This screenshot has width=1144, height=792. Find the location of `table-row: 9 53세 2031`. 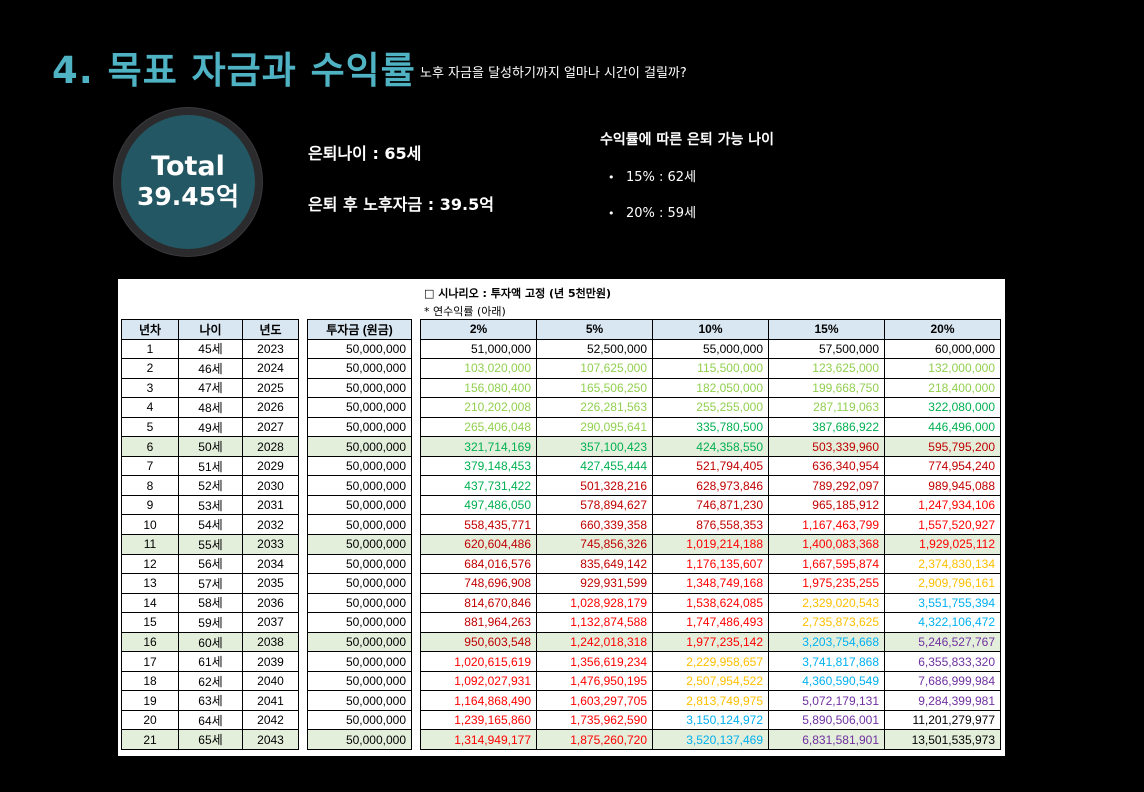

table-row: 9 53세 2031 is located at coordinates (210, 505).